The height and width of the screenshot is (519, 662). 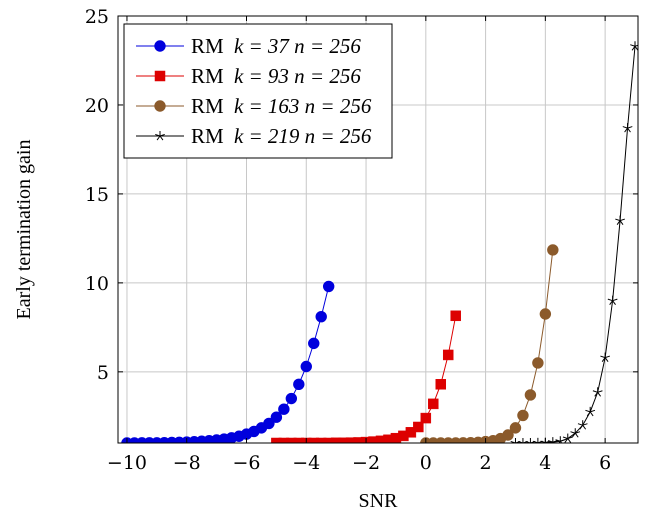 I want to click on series-1-line, so click(x=228, y=364).